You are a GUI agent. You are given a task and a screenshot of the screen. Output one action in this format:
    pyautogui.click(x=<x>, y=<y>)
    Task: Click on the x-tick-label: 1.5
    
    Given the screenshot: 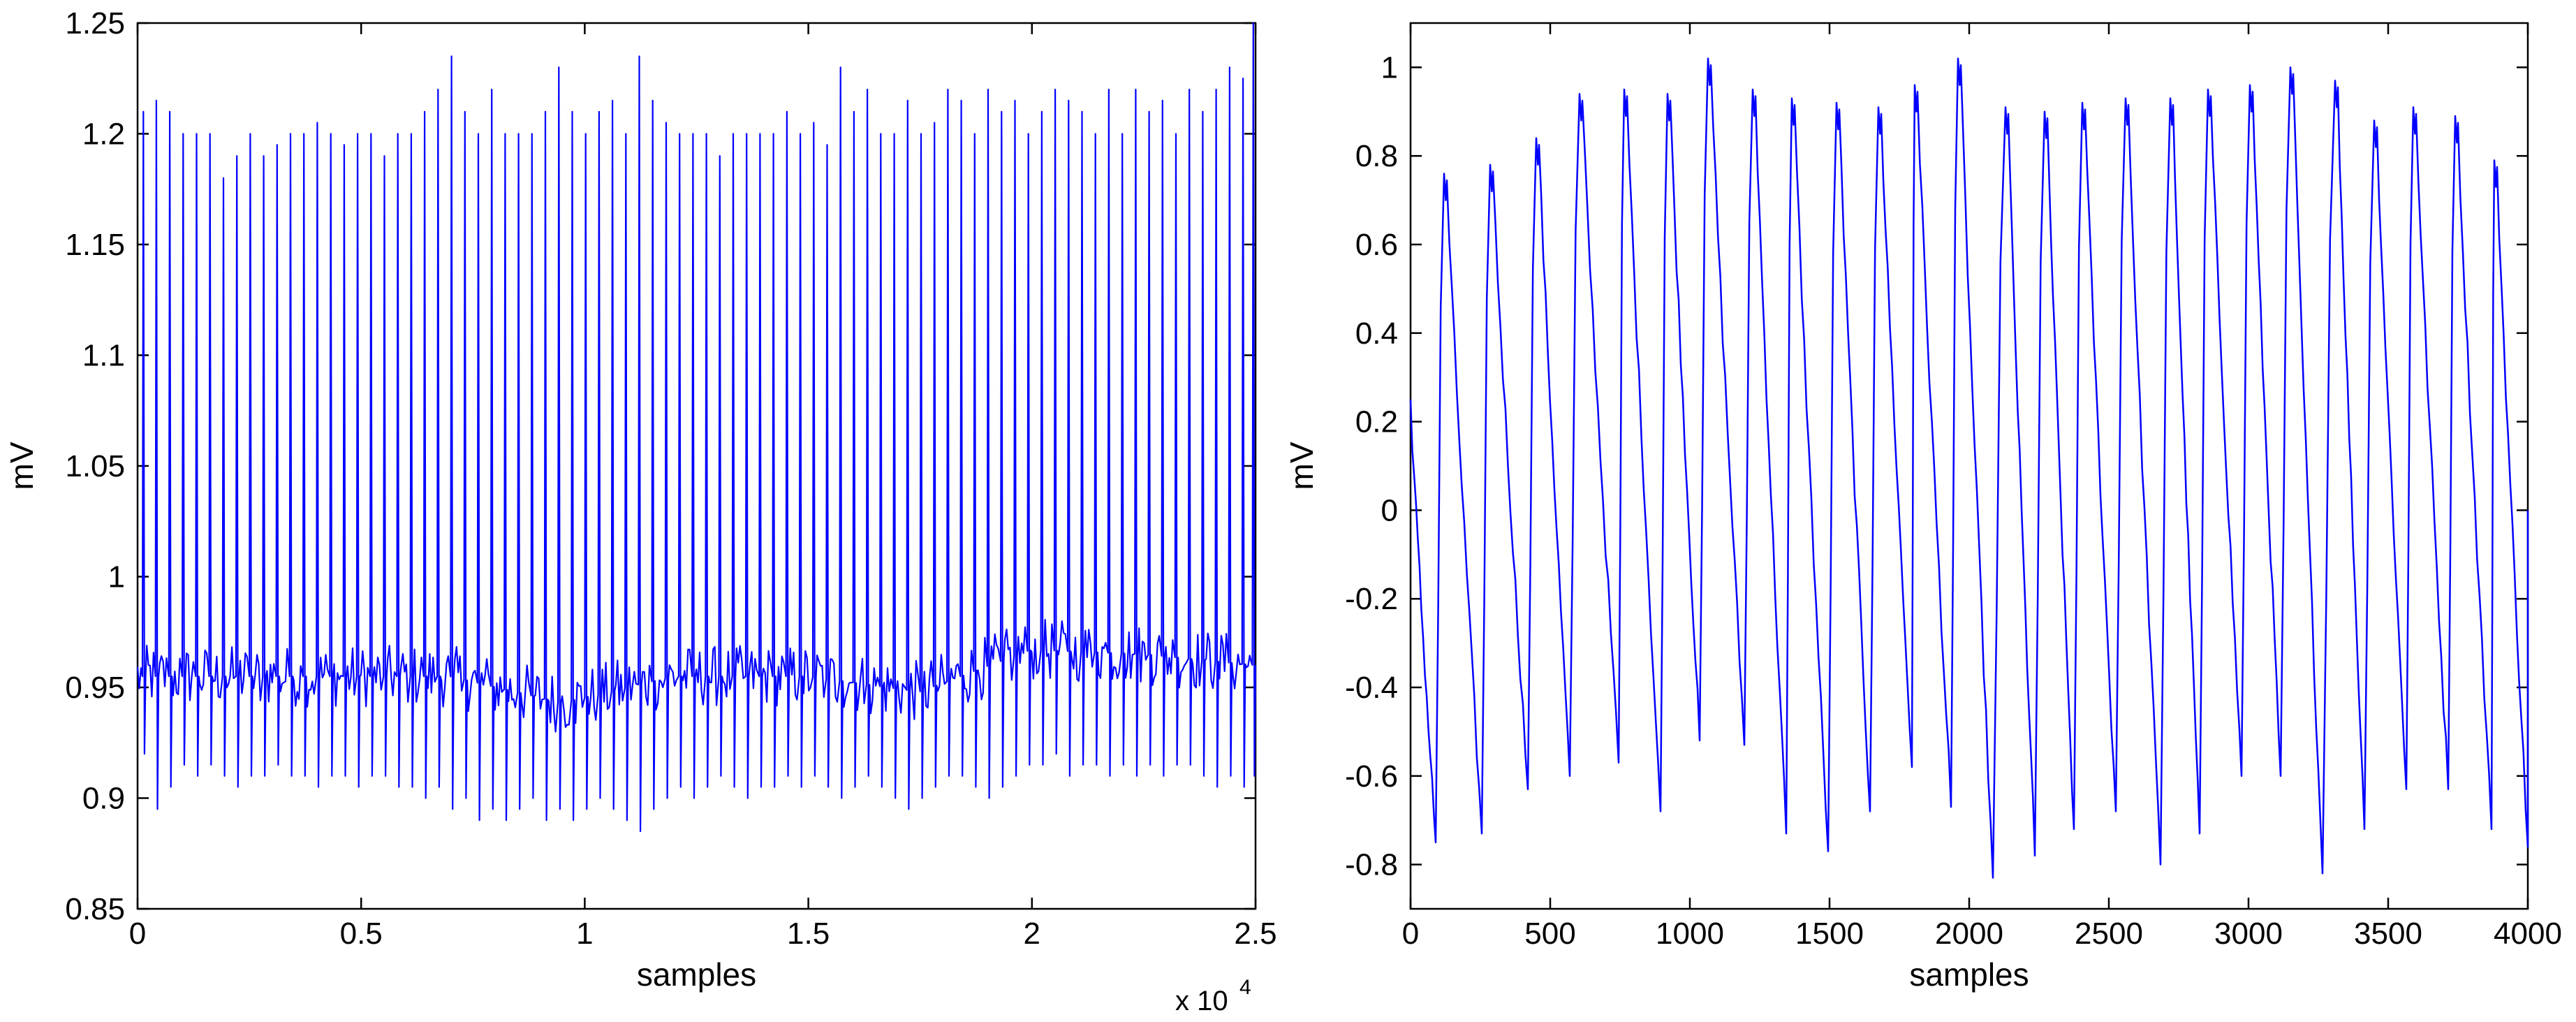 What is the action you would take?
    pyautogui.click(x=809, y=934)
    